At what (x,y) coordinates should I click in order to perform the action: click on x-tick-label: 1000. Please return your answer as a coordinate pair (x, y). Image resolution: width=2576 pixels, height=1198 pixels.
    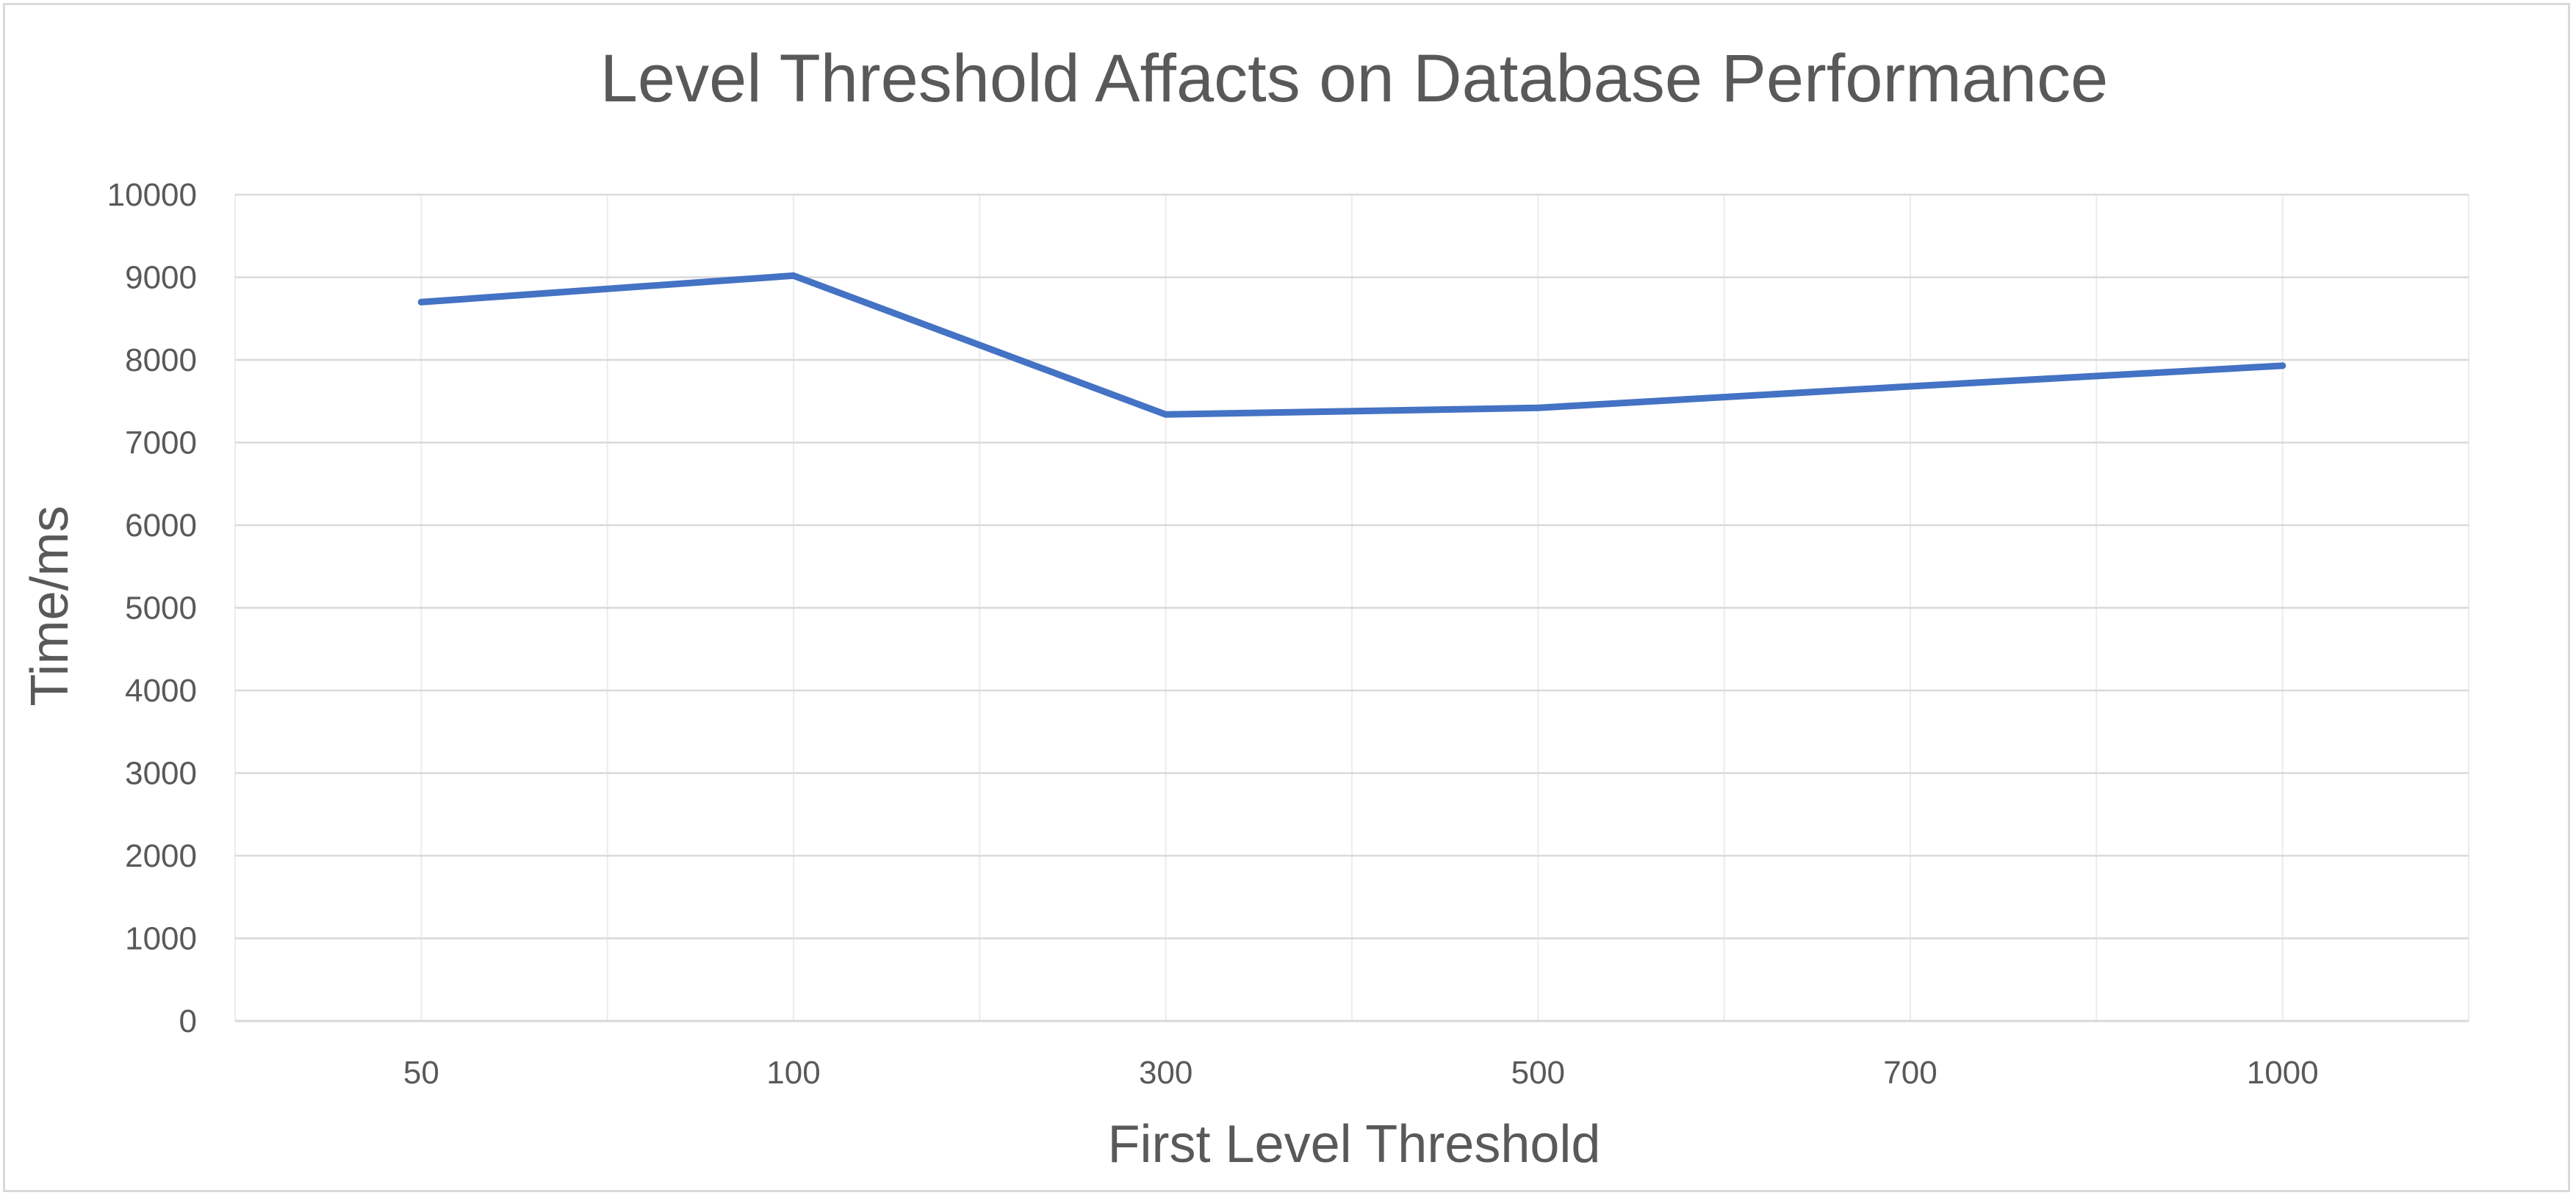
    Looking at the image, I should click on (2283, 1073).